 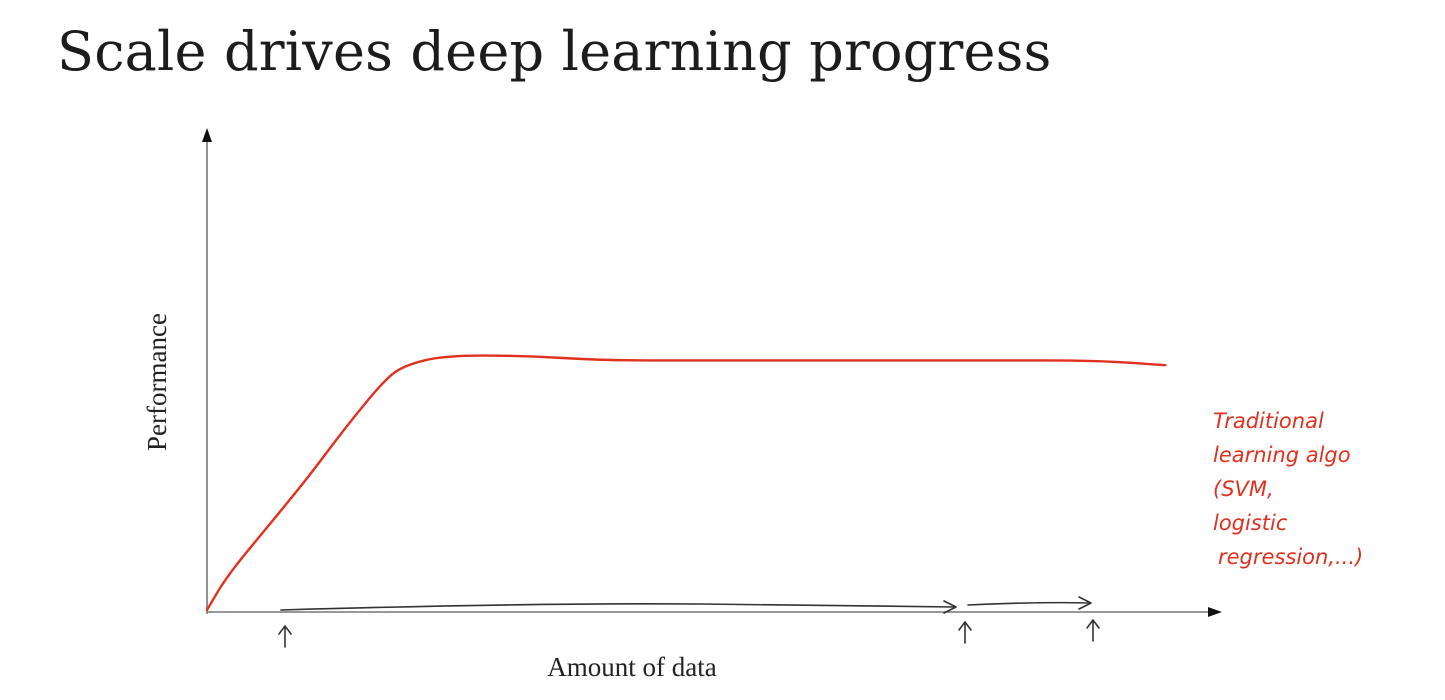 What do you see at coordinates (965, 632) in the screenshot?
I see `up-arrow-2-icon` at bounding box center [965, 632].